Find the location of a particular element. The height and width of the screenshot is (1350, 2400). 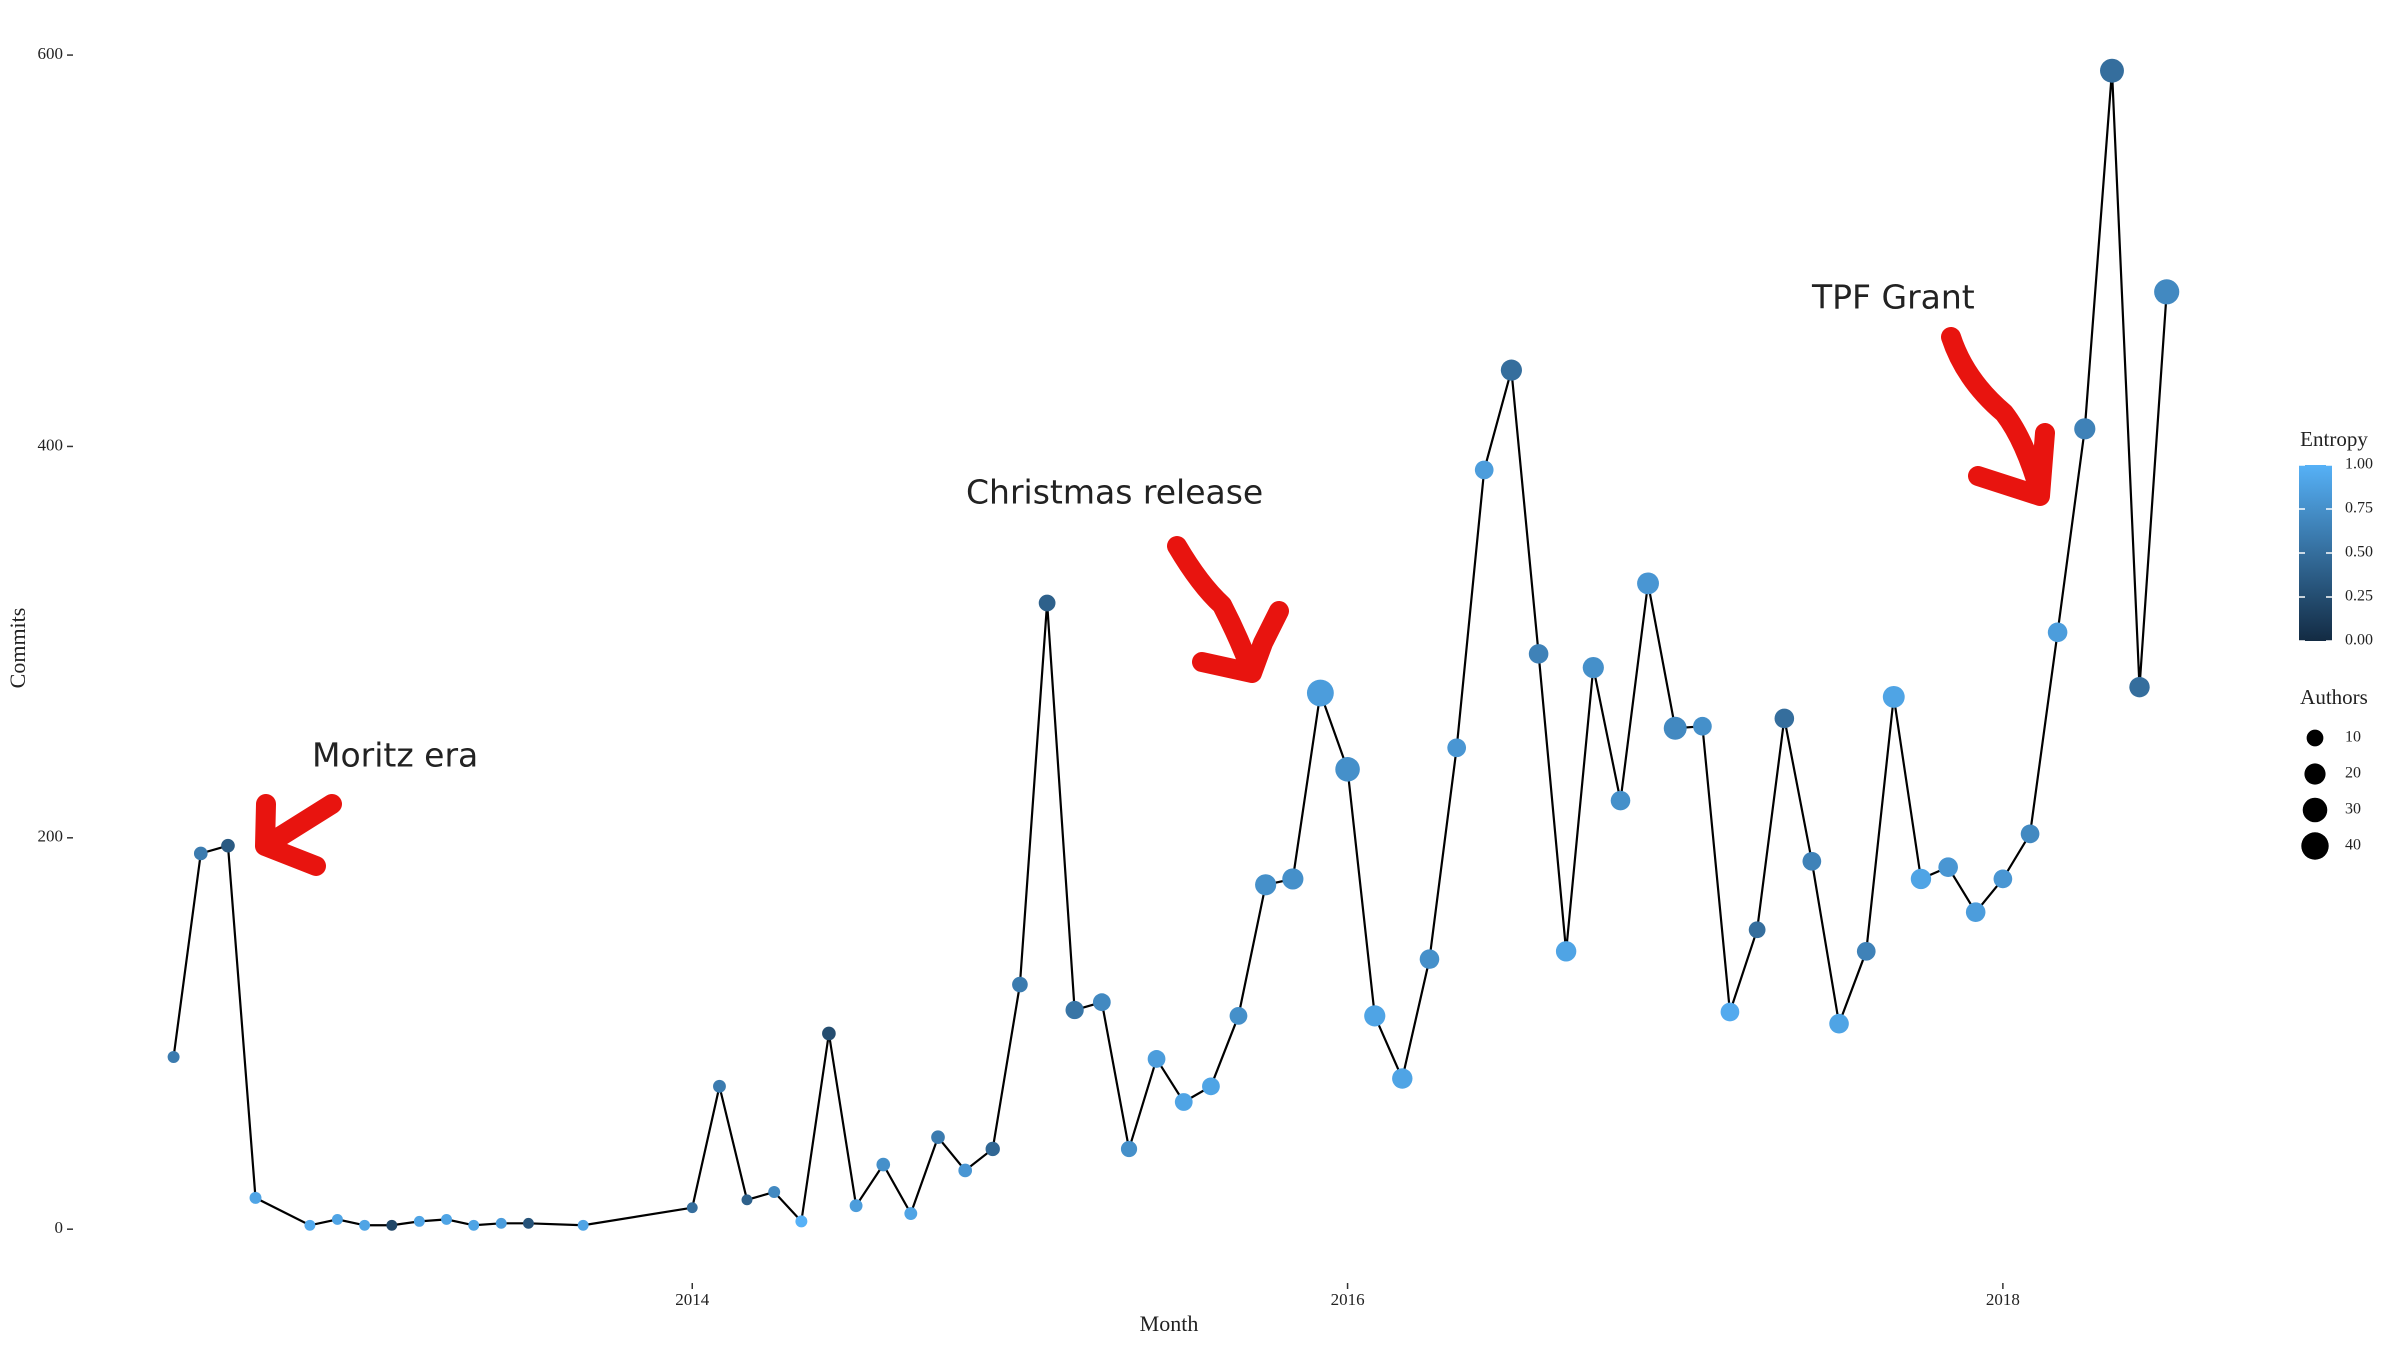

y-tick-label: 200 is located at coordinates (51, 836).